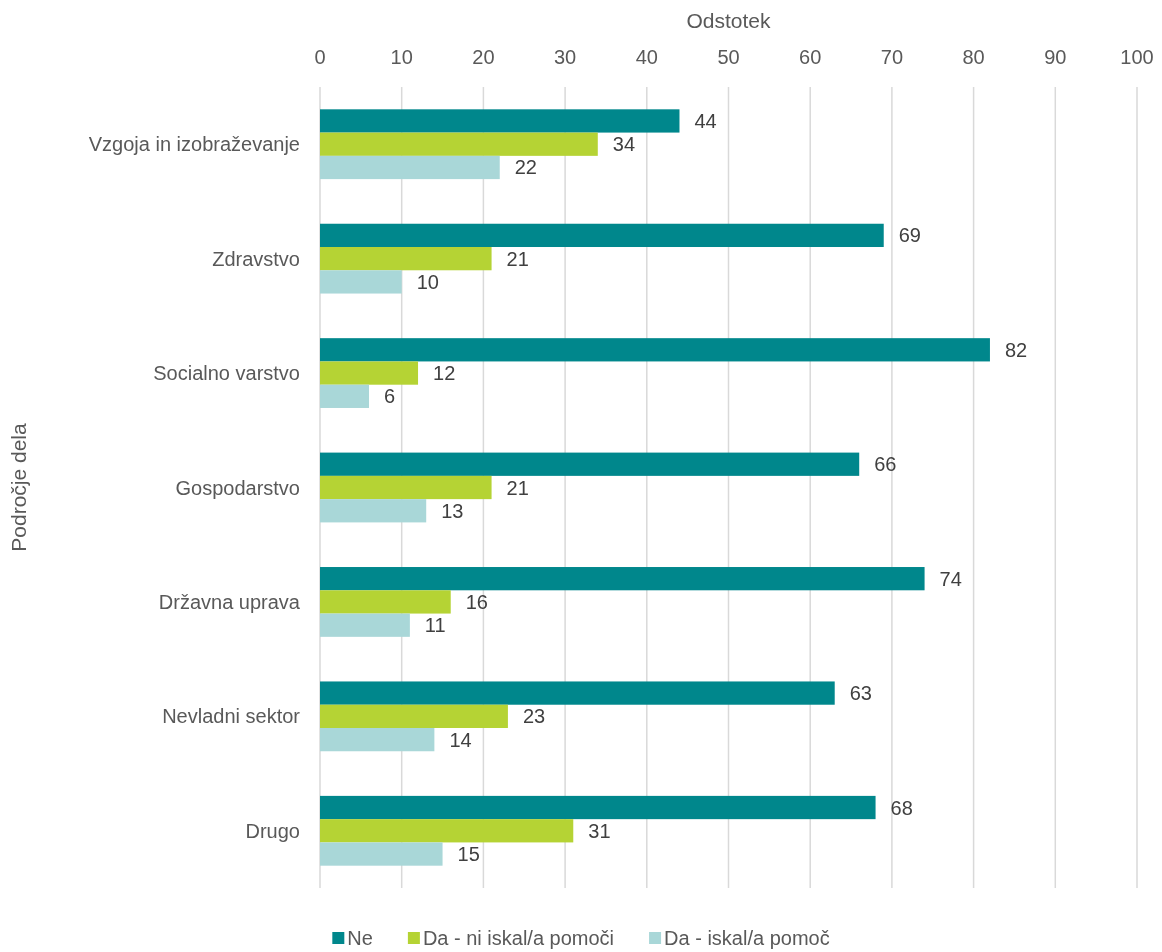  What do you see at coordinates (18, 487) in the screenshot?
I see `y-axis-title: Področje dela` at bounding box center [18, 487].